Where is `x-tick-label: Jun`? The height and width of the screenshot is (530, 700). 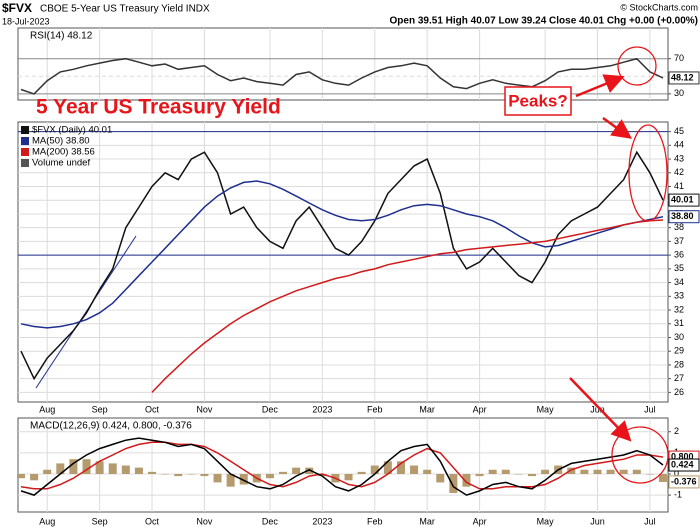 x-tick-label: Jun is located at coordinates (597, 409).